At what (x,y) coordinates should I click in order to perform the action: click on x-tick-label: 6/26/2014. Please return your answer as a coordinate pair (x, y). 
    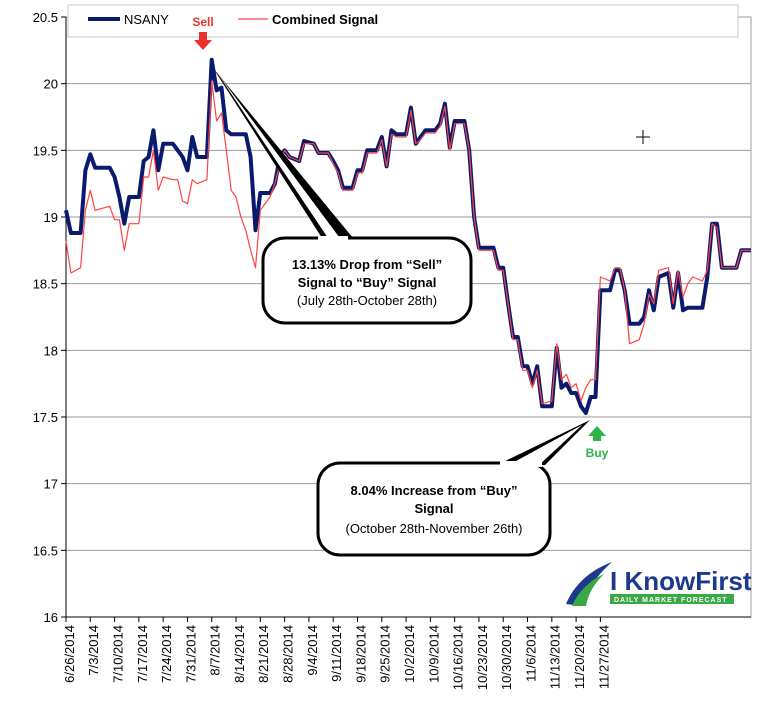
    Looking at the image, I should click on (69, 654).